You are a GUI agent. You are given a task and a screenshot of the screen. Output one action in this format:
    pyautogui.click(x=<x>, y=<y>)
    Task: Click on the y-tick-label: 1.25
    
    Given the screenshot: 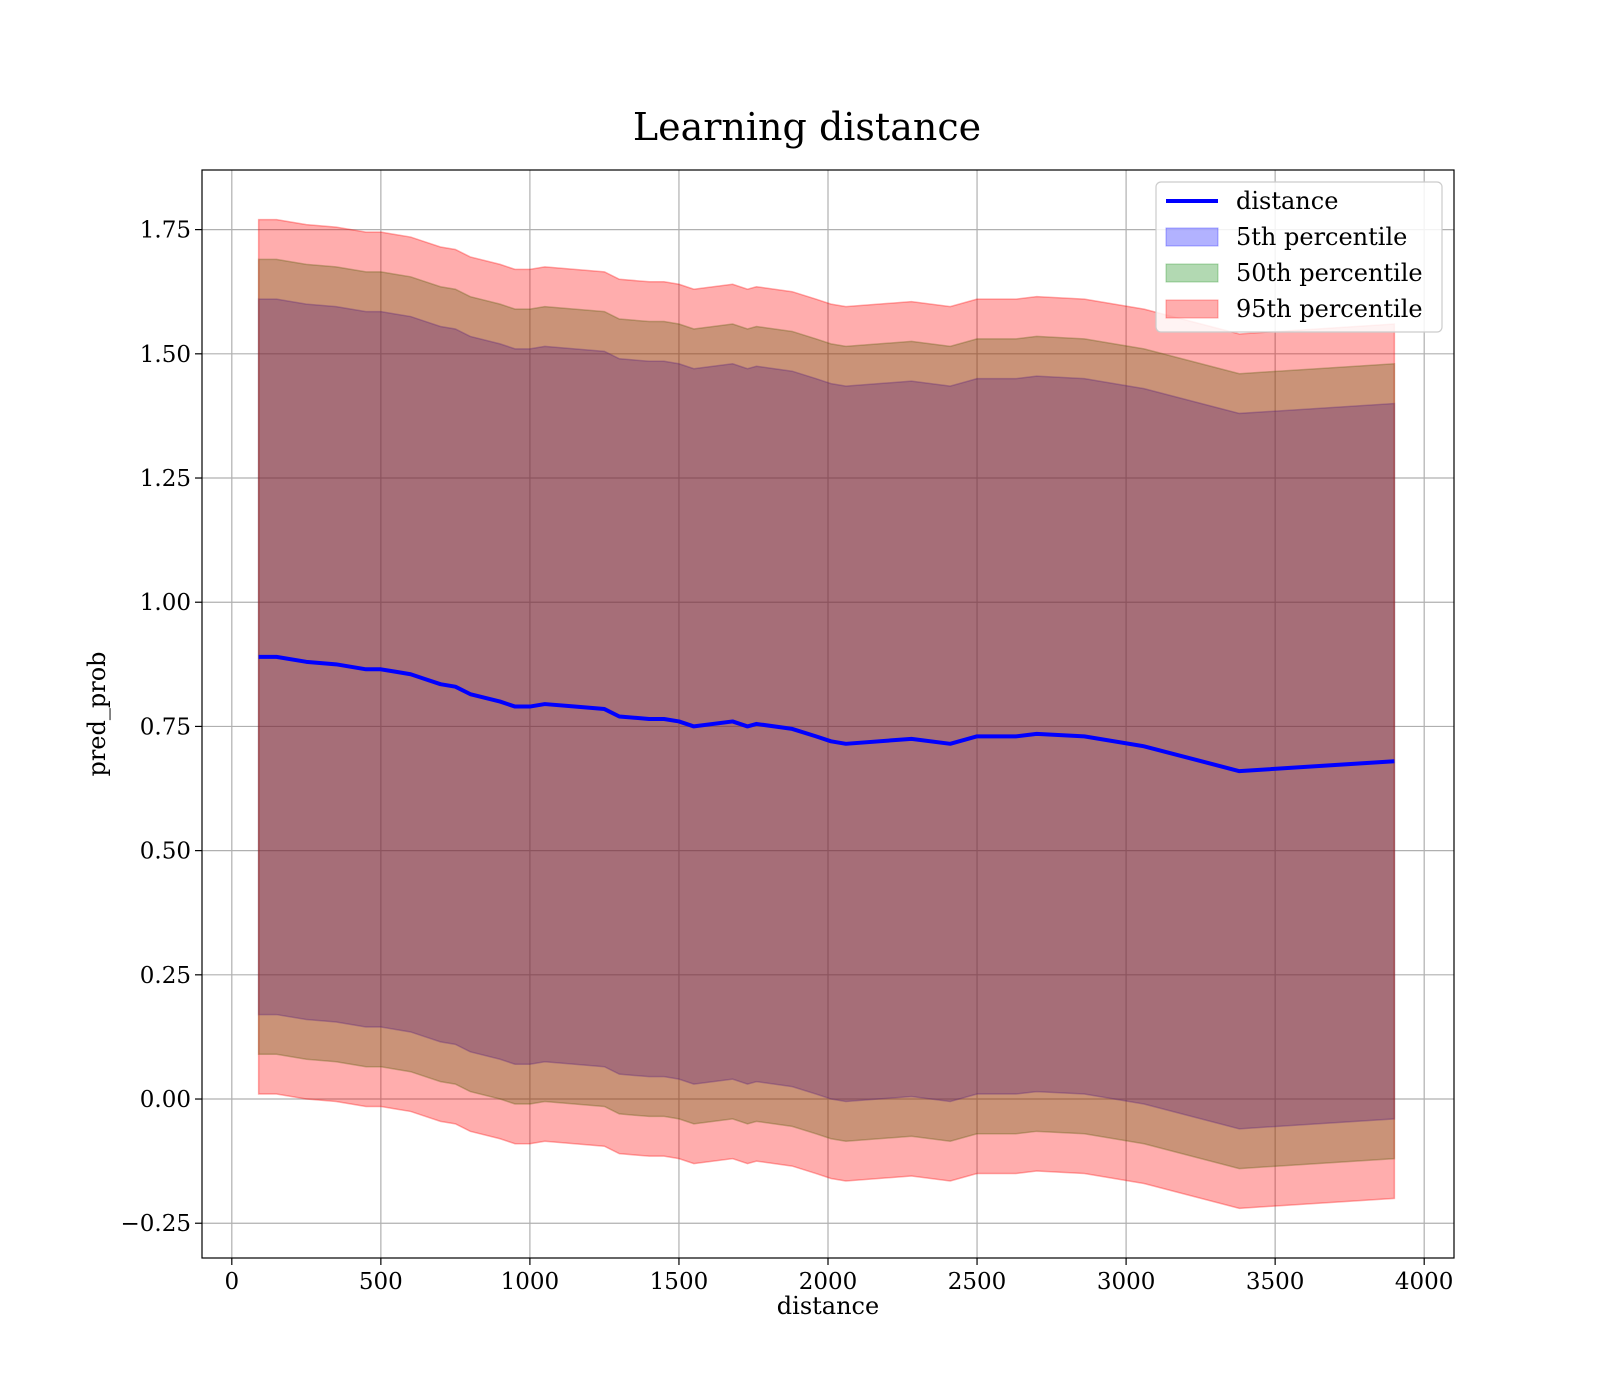 What is the action you would take?
    pyautogui.click(x=165, y=479)
    